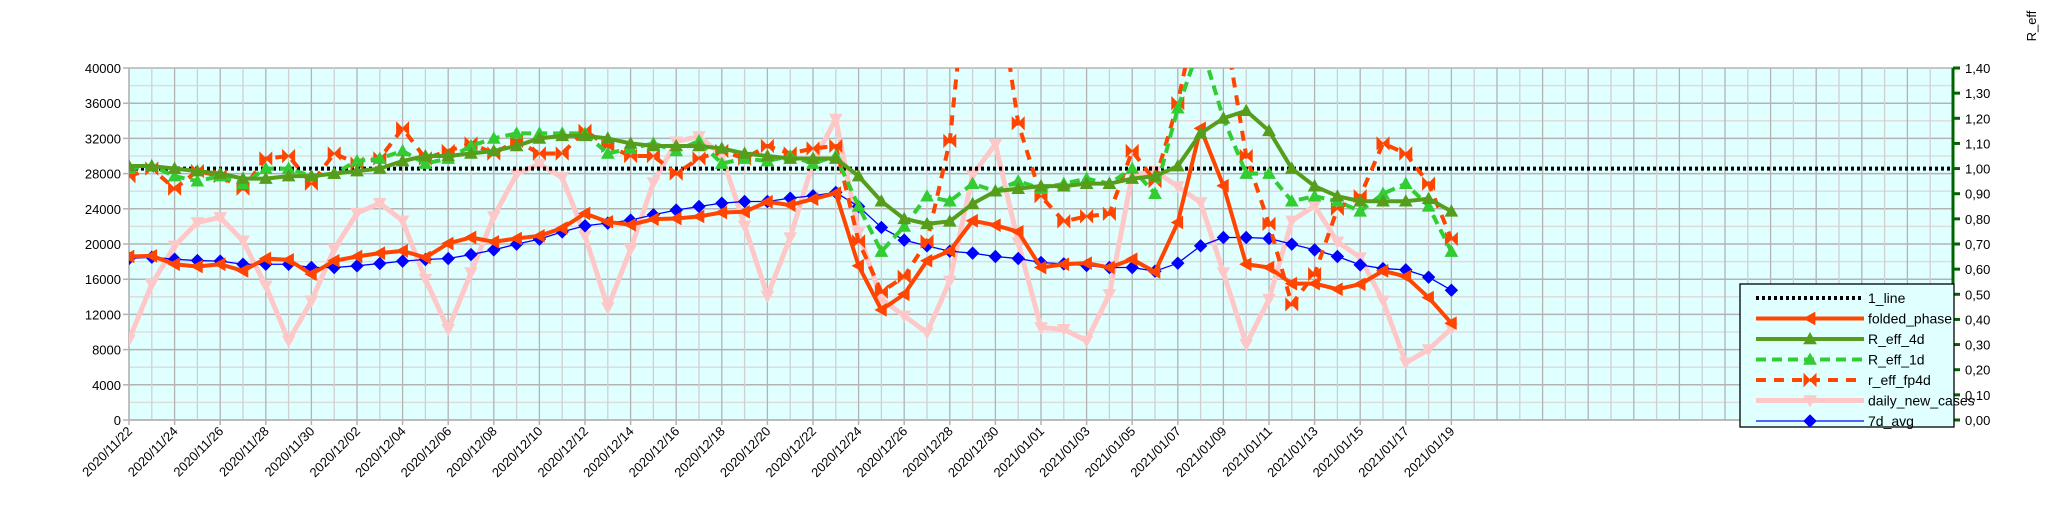 The image size is (2048, 527). Describe the element at coordinates (1910, 319) in the screenshot. I see `legend-label: folded_phase` at that location.